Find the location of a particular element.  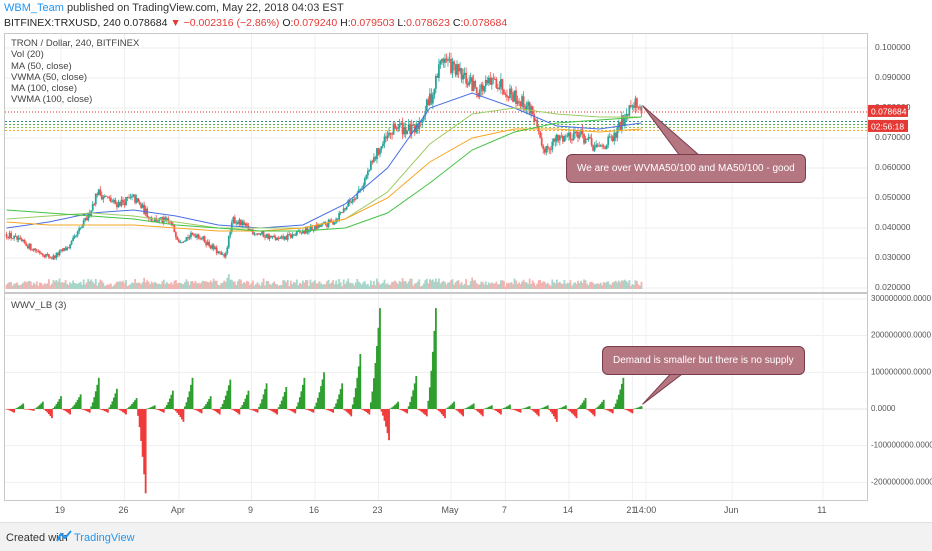

legend-item-ma100: MA (100, close) is located at coordinates (44, 89).